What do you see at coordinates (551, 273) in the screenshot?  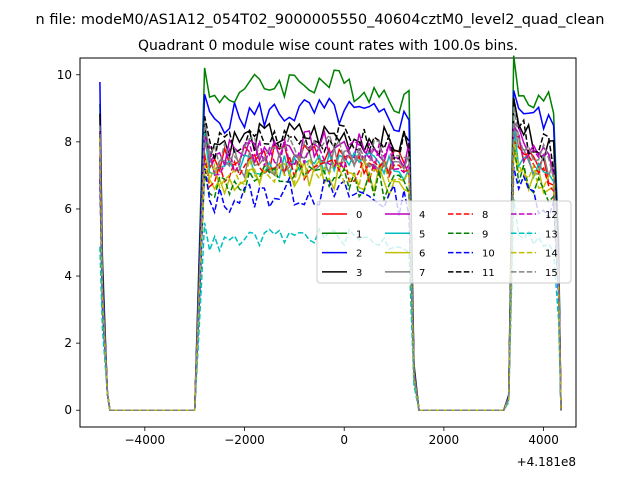 I see `legend-label-15: 15` at bounding box center [551, 273].